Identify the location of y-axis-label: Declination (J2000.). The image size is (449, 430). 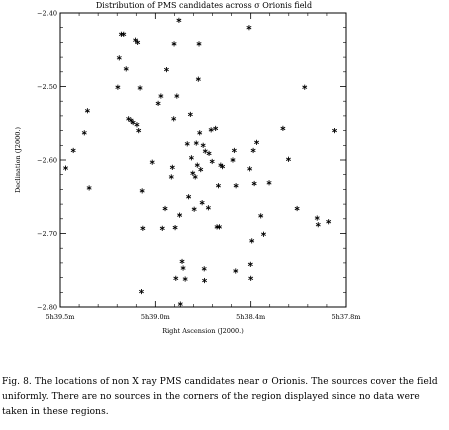
(18, 160).